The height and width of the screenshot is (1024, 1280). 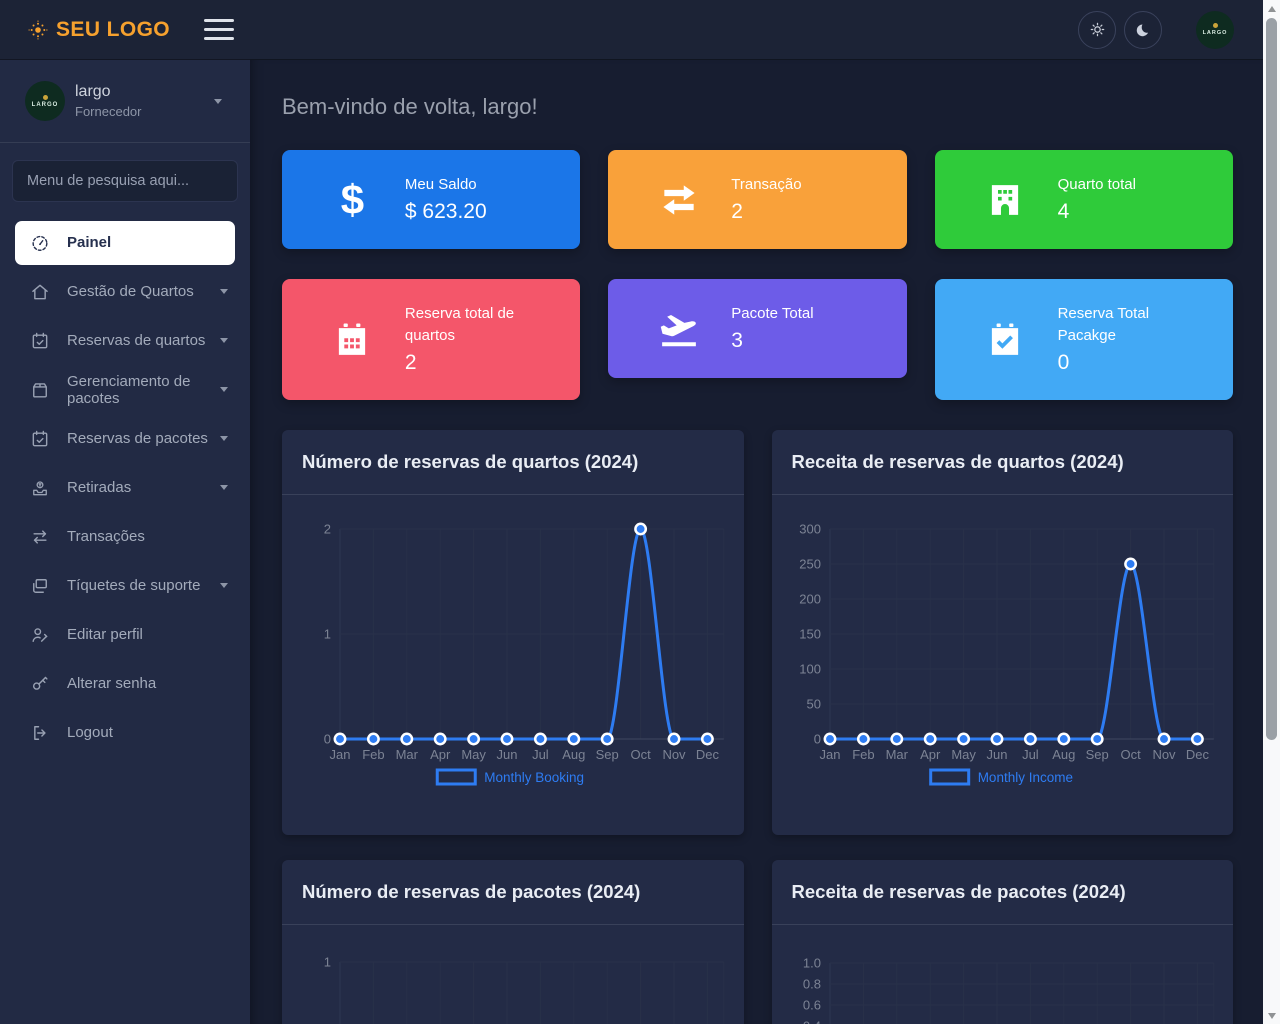 I want to click on exchange-icon, so click(x=678, y=200).